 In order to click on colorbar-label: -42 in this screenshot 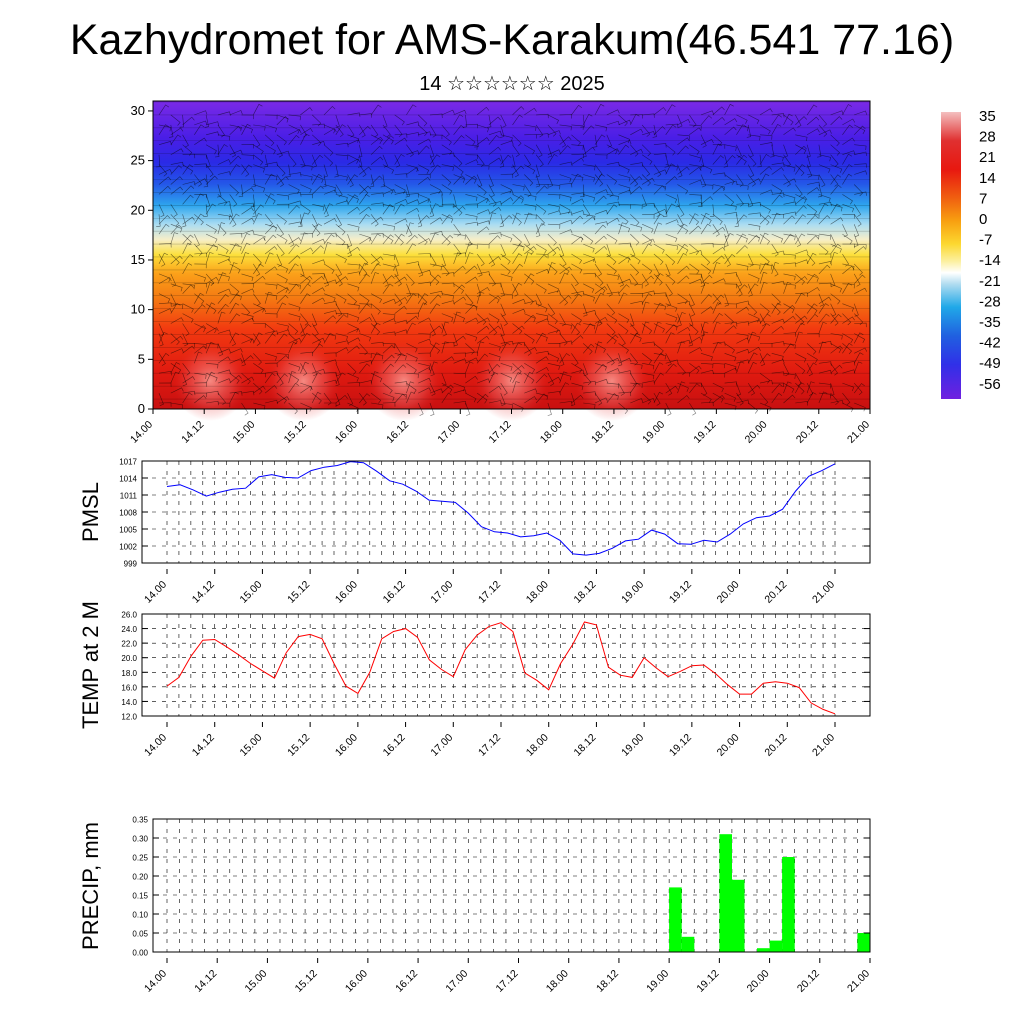, I will do `click(990, 343)`.